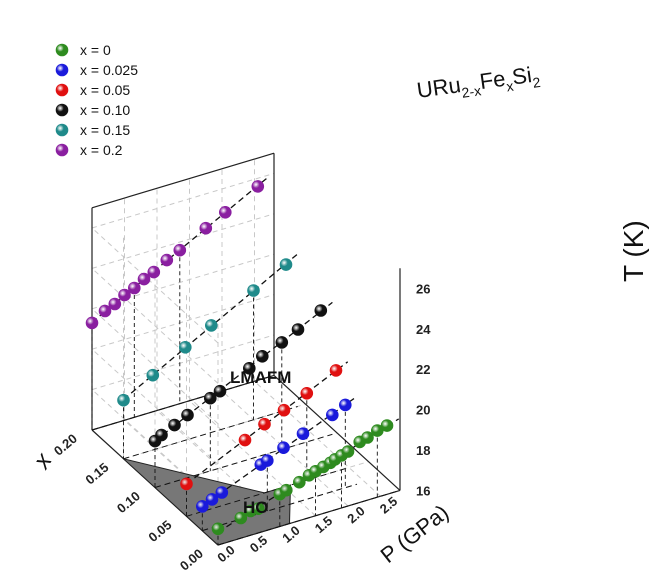  What do you see at coordinates (191, 560) in the screenshot?
I see `tick-label-x: 0.00` at bounding box center [191, 560].